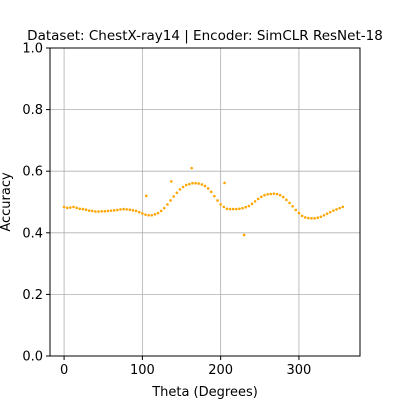 This screenshot has width=400, height=400. Describe the element at coordinates (32, 233) in the screenshot. I see `y-tick-label: 0.4` at that location.